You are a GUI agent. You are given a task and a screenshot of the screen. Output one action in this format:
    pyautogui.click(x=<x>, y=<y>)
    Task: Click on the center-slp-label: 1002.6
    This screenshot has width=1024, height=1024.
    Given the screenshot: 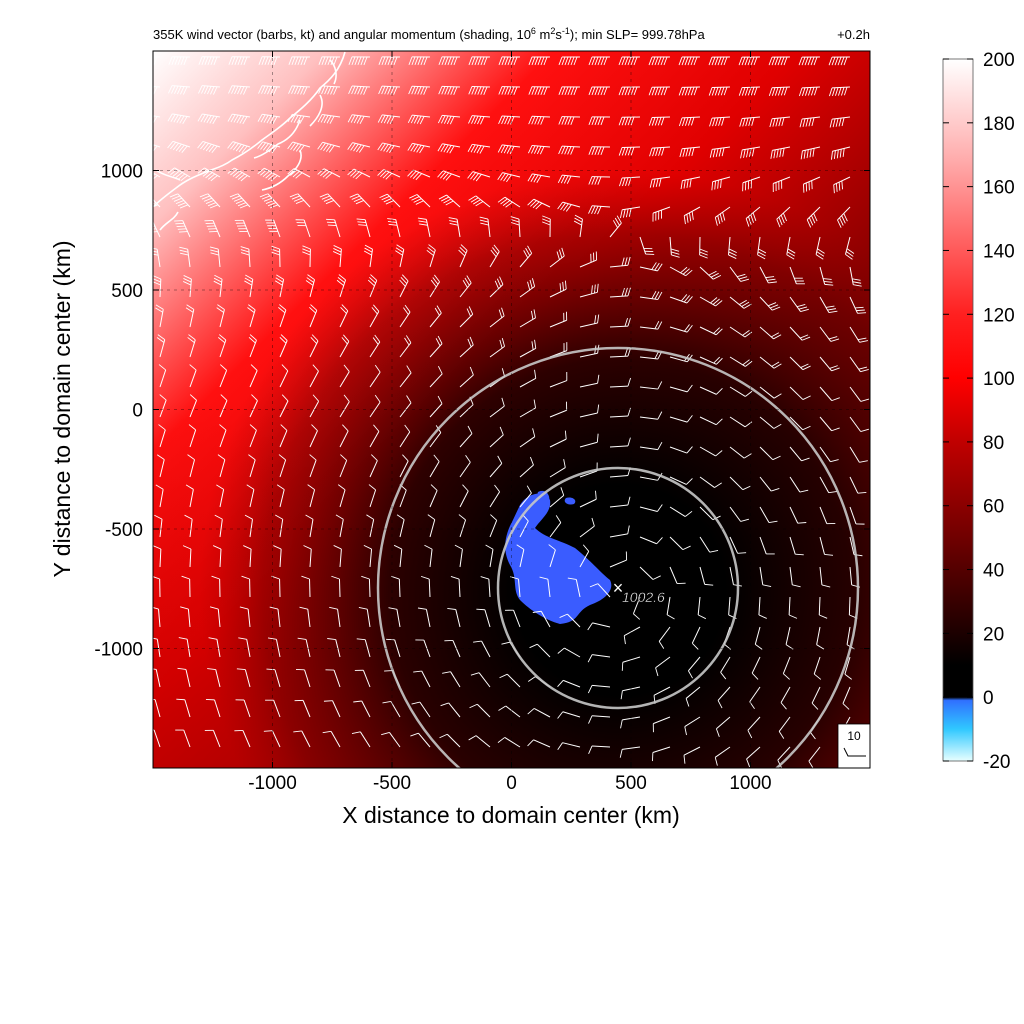 What is the action you would take?
    pyautogui.click(x=643, y=597)
    